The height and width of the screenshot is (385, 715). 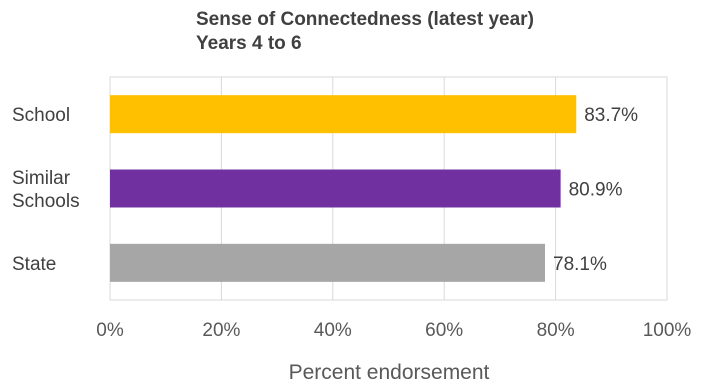 What do you see at coordinates (221, 330) in the screenshot?
I see `x-tick-label: 20%` at bounding box center [221, 330].